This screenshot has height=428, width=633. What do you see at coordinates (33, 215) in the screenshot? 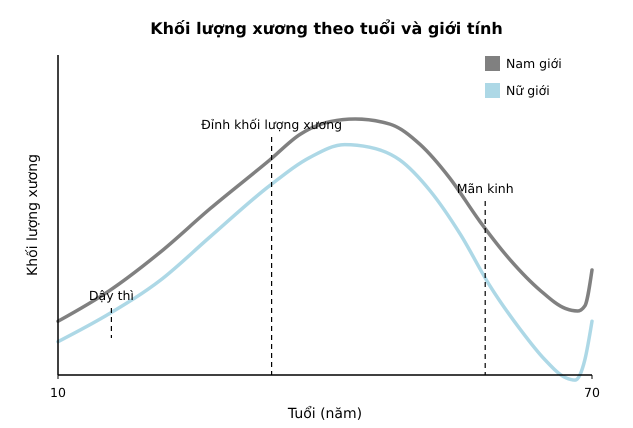
I see `y-axis-title: Khối lượng xương` at bounding box center [33, 215].